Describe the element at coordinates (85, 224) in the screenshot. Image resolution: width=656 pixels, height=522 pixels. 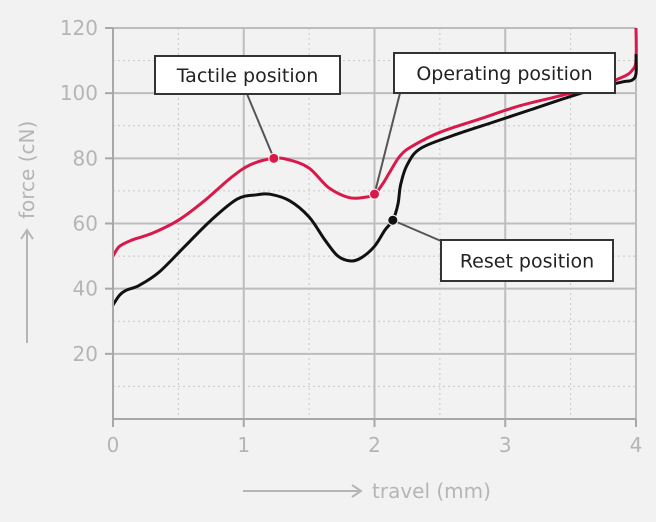
I see `y-tick-label: 60` at that location.